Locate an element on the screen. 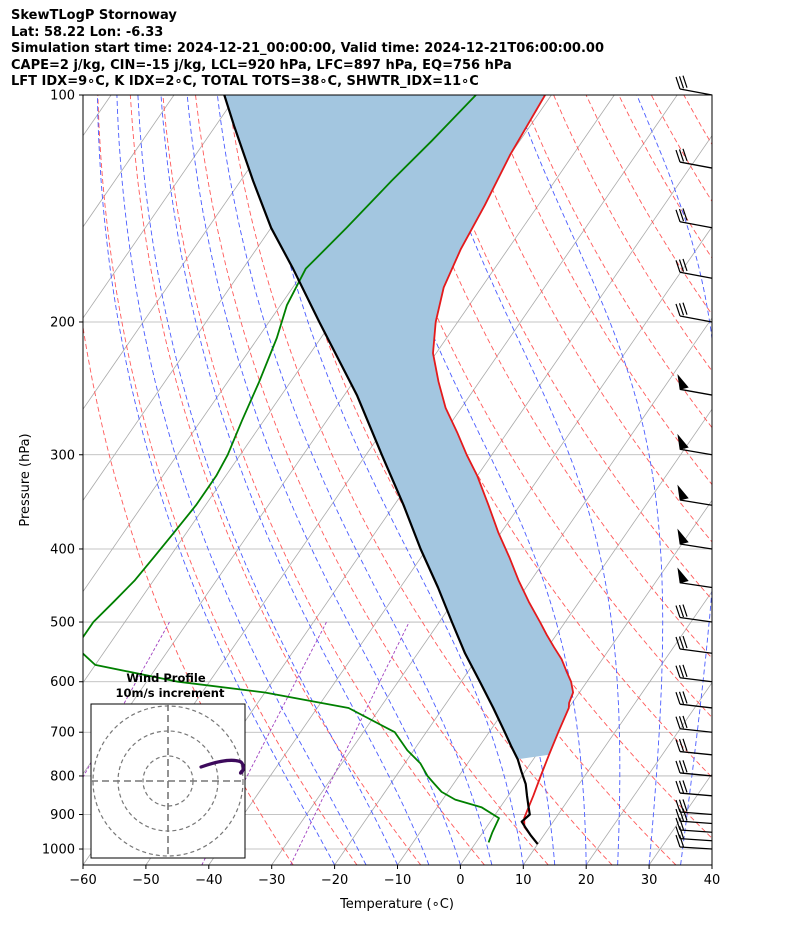 This screenshot has width=794, height=937. y-tick-label: 700 is located at coordinates (62, 733).